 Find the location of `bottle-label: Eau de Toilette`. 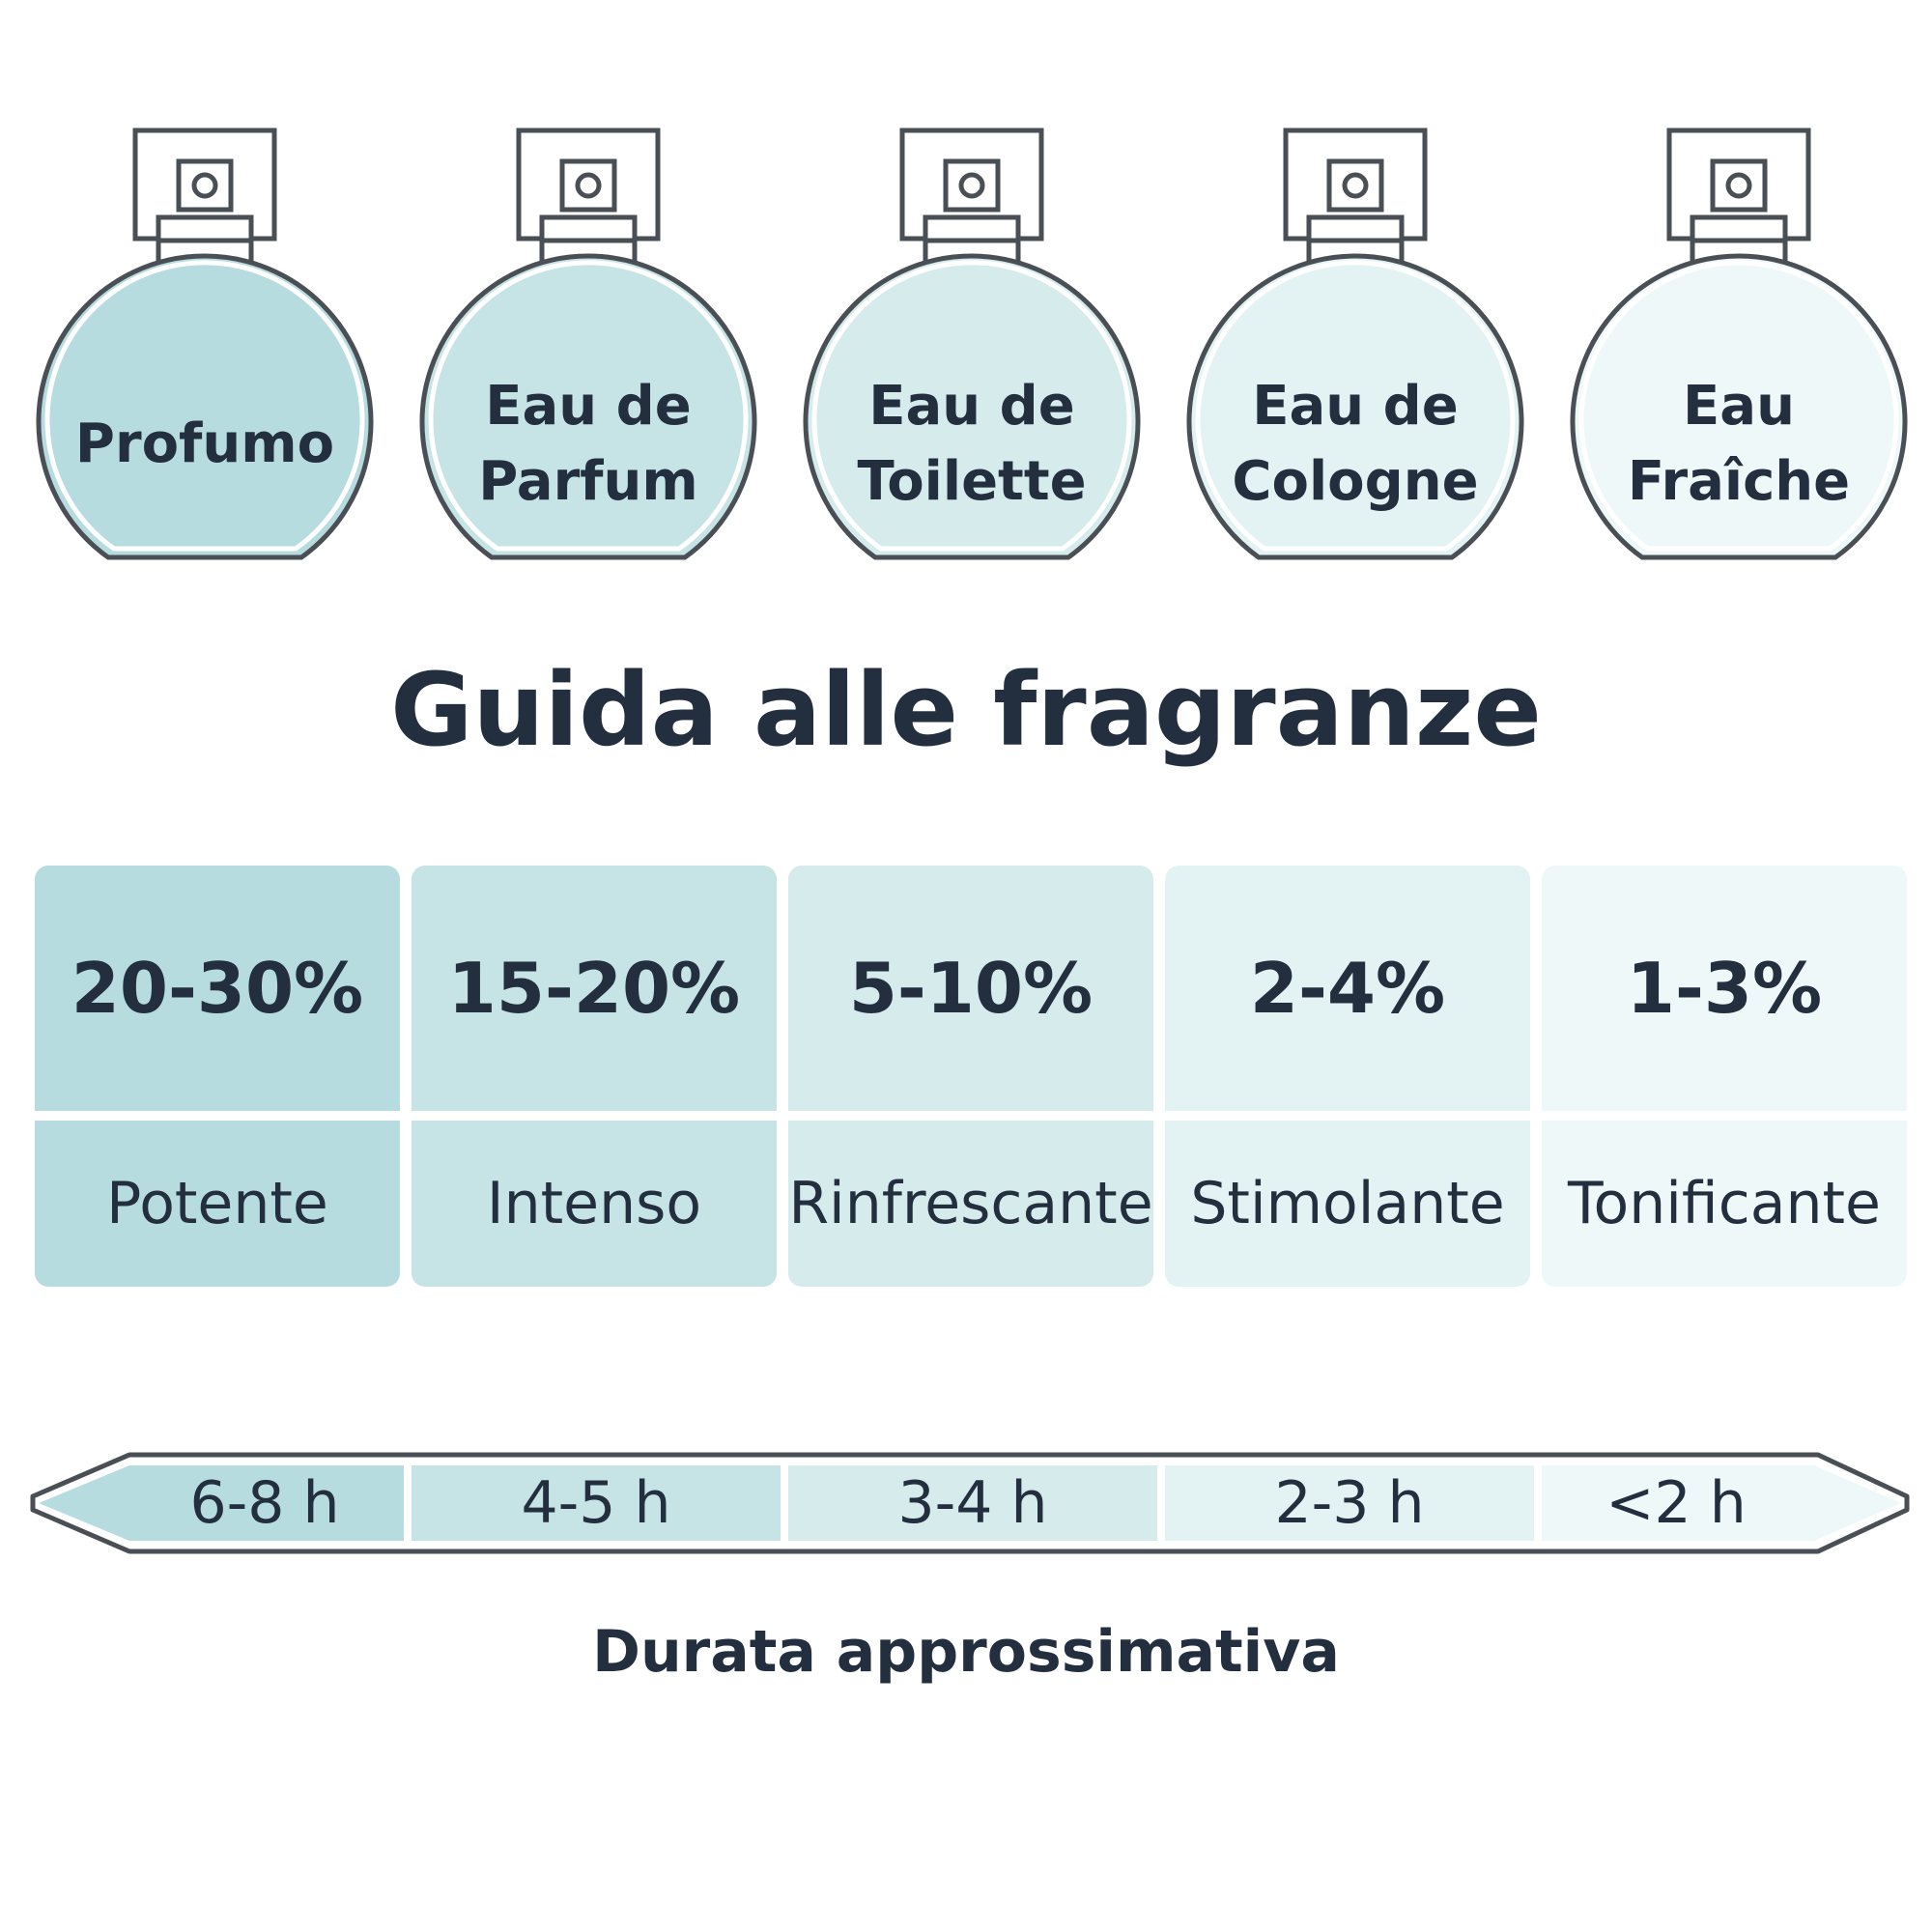

bottle-label: Eau de Toilette is located at coordinates (972, 444).